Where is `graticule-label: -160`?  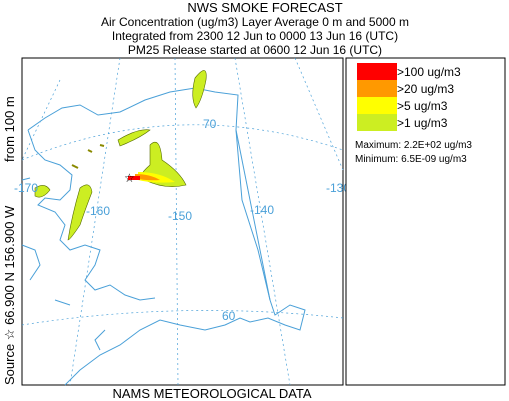 graticule-label: -160 is located at coordinates (98, 211).